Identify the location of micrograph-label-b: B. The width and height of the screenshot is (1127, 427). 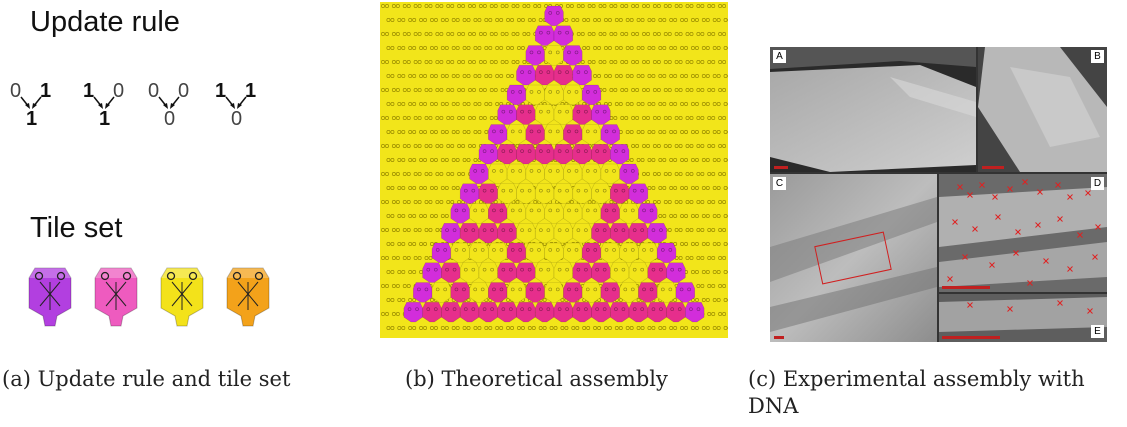
(1097, 56).